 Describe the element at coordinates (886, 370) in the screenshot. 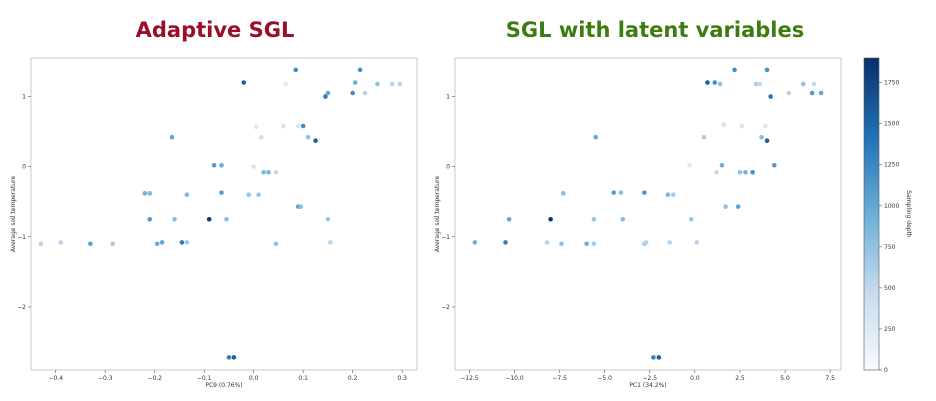

I see `colorbar-tick-label: 0` at that location.